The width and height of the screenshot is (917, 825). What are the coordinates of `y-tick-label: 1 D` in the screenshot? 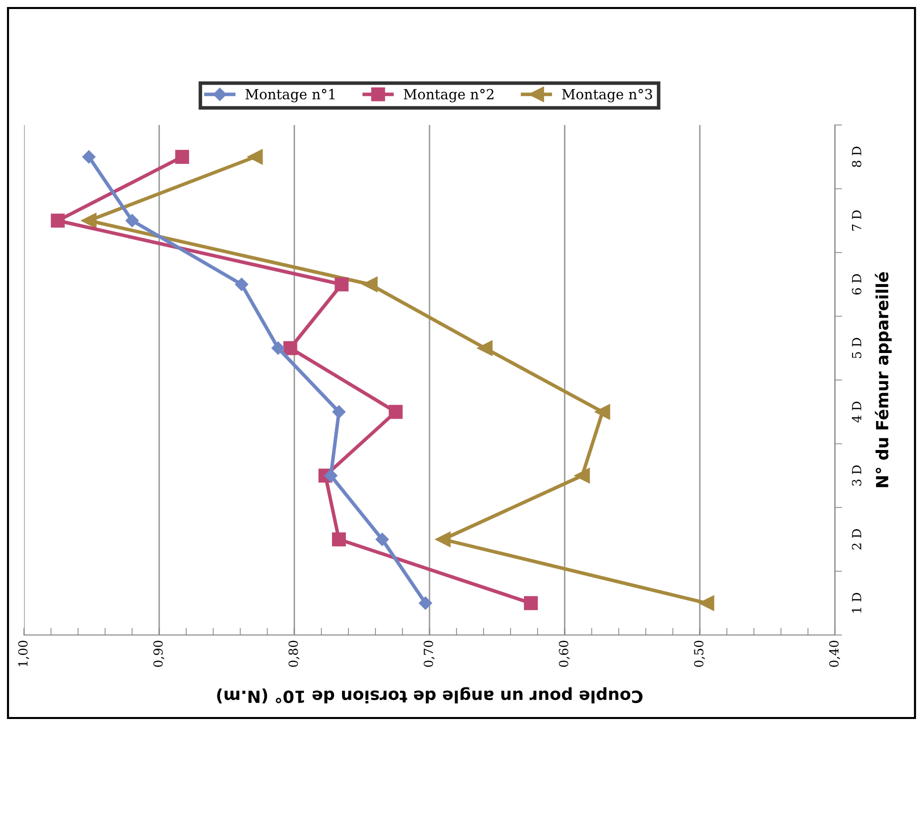 It's located at (857, 602).